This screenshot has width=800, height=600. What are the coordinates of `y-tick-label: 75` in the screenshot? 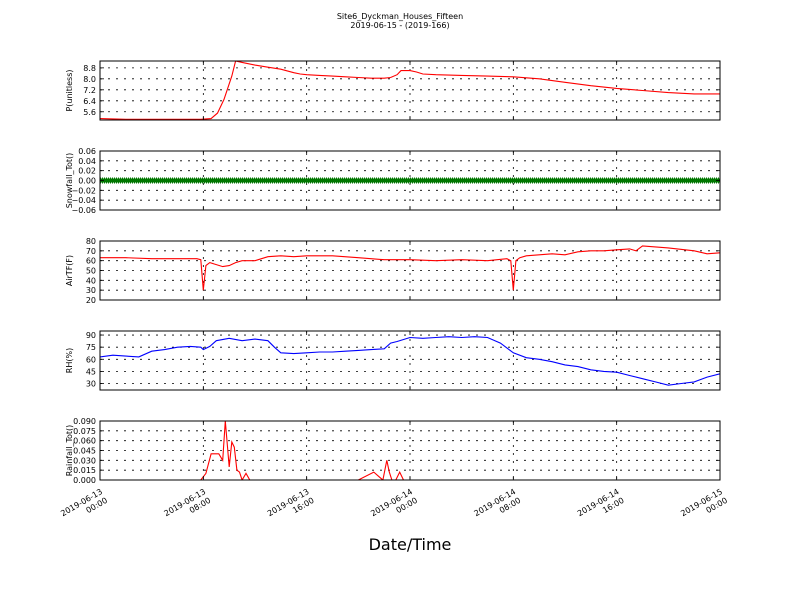 It's located at (91, 347).